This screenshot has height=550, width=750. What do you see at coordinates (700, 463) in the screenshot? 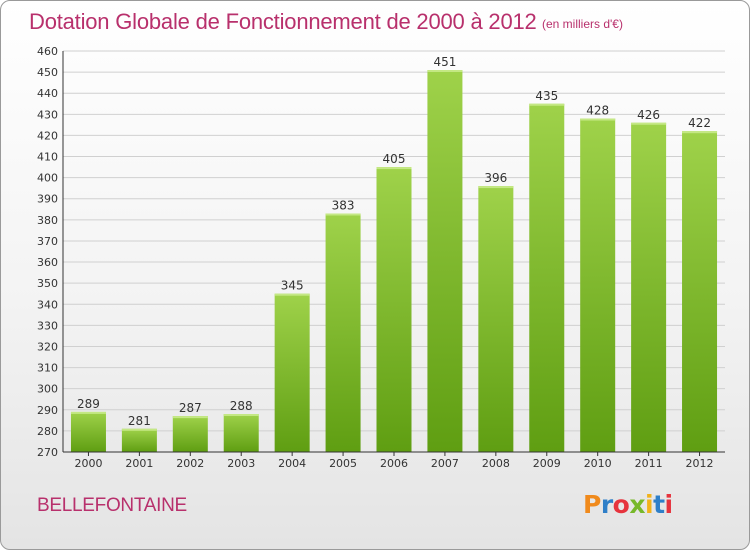
I see `x-tick-label: 2012` at bounding box center [700, 463].